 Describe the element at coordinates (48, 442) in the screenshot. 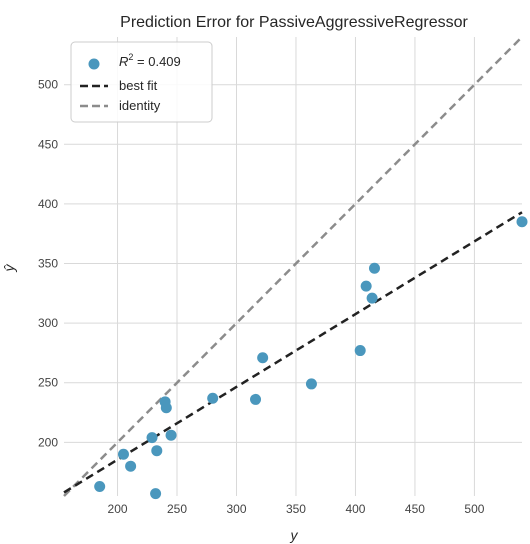

I see `y-tick-label: 200` at that location.